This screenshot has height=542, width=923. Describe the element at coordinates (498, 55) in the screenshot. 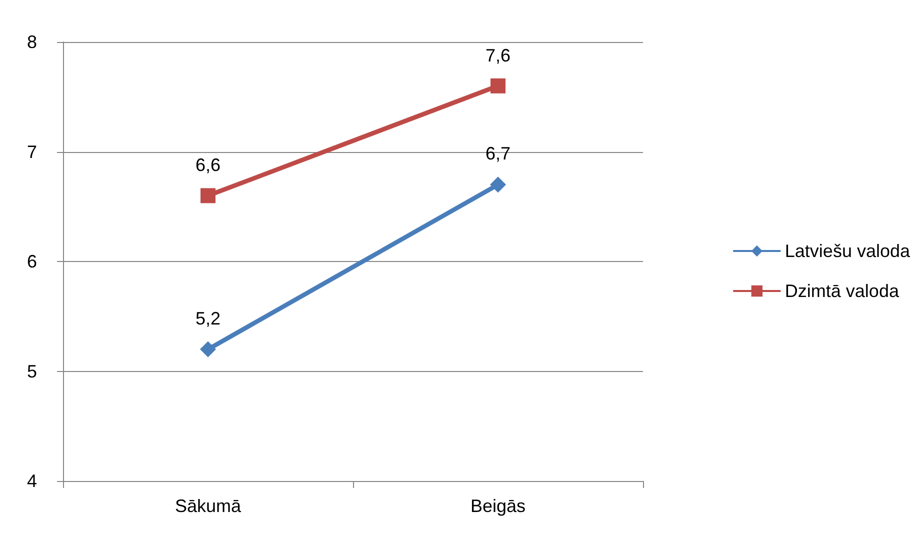

I see `data-label: 7,6` at that location.